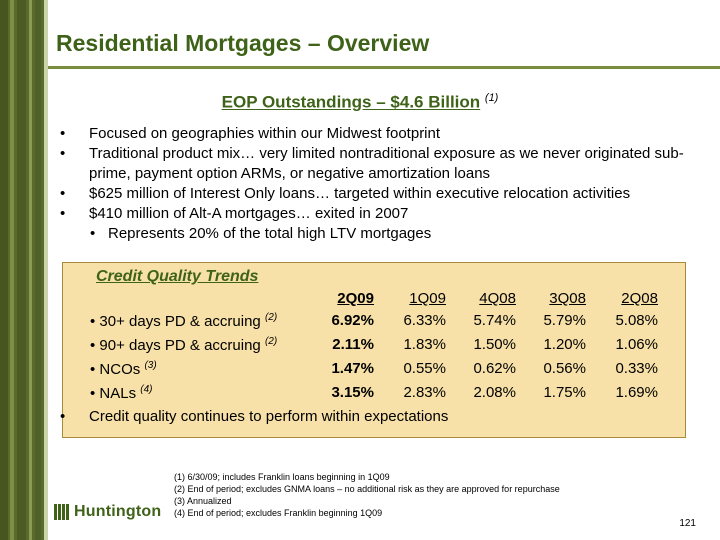 This screenshot has height=540, width=720. Describe the element at coordinates (564, 320) in the screenshot. I see `table-cell: 5.79%` at that location.